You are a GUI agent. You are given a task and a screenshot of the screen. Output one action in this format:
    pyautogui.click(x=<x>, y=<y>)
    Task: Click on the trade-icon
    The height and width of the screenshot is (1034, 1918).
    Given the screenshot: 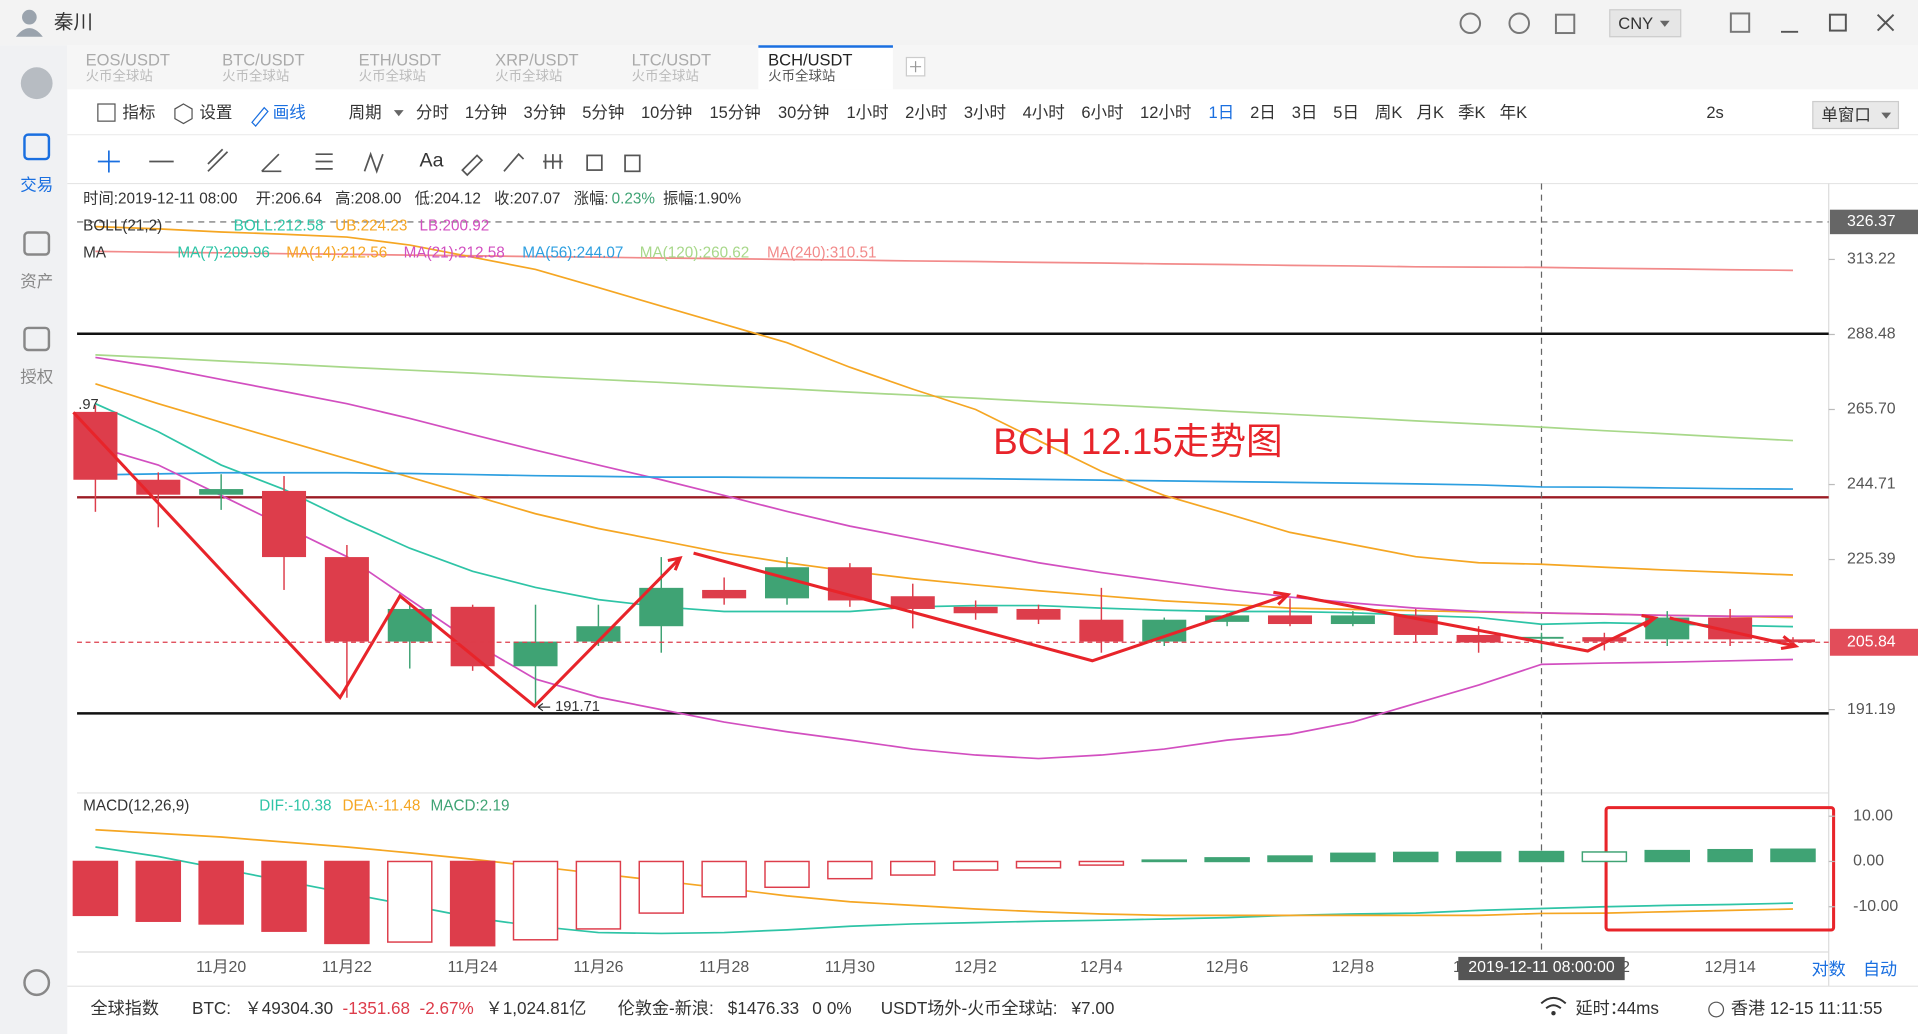 What is the action you would take?
    pyautogui.click(x=37, y=147)
    